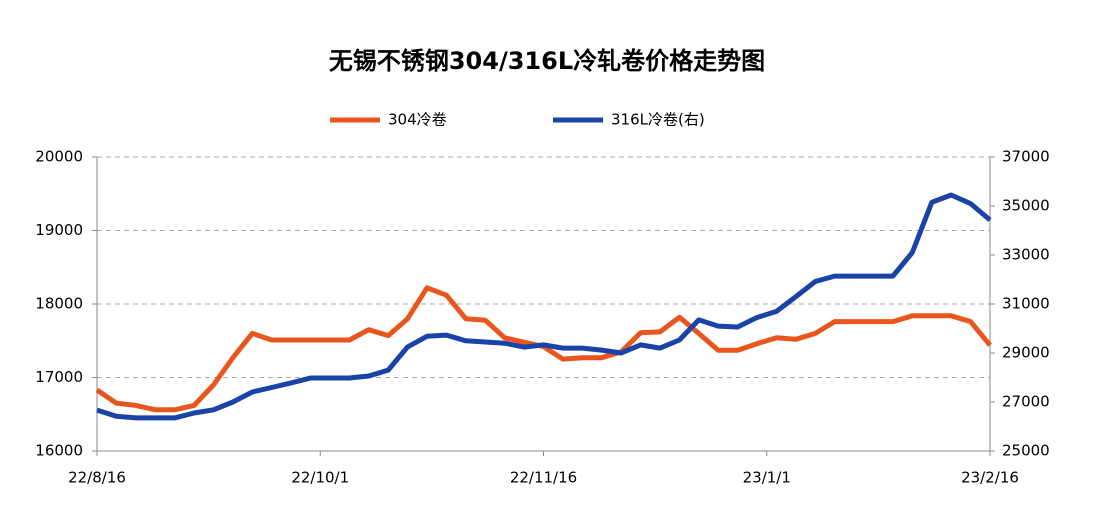 Image resolution: width=1094 pixels, height=522 pixels. What do you see at coordinates (97, 478) in the screenshot?
I see `x-tick-label: 22/8/16` at bounding box center [97, 478].